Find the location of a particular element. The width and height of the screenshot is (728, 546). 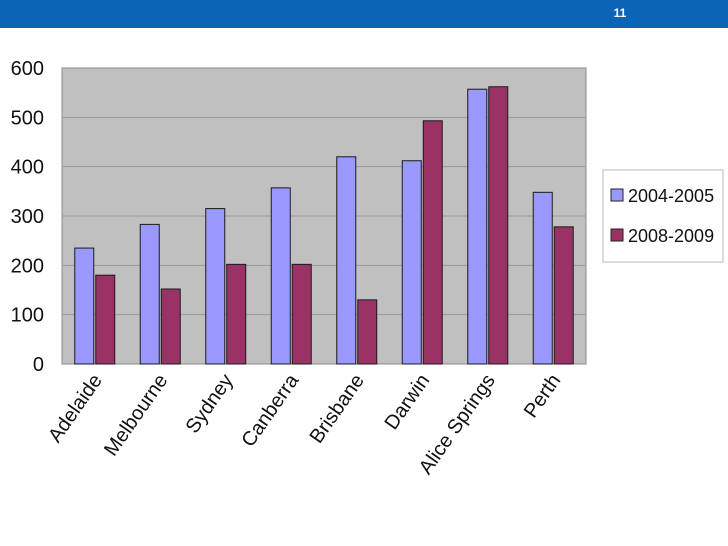

header-bar: 11 is located at coordinates (364, 14).